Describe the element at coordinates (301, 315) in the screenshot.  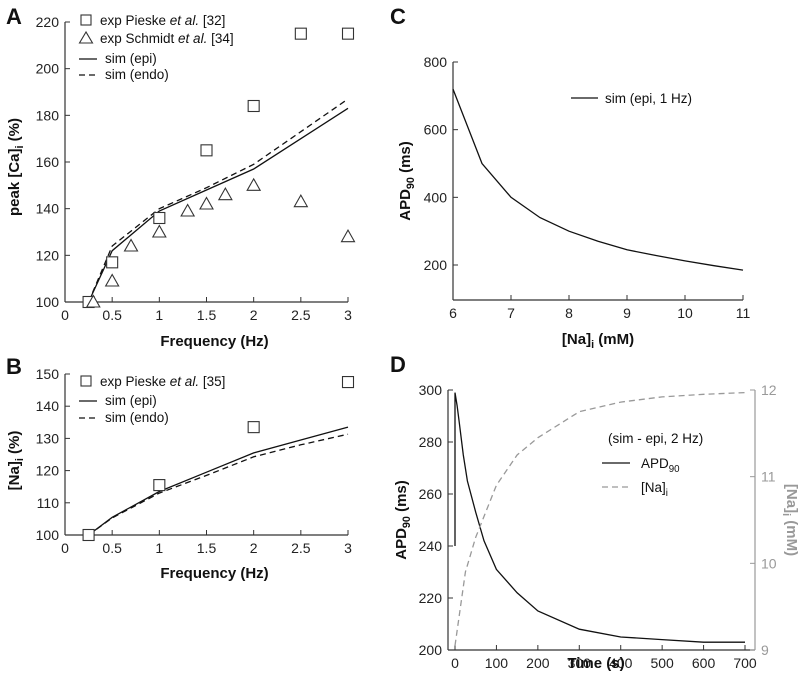
I see `x-tick-label: 2.5` at that location.